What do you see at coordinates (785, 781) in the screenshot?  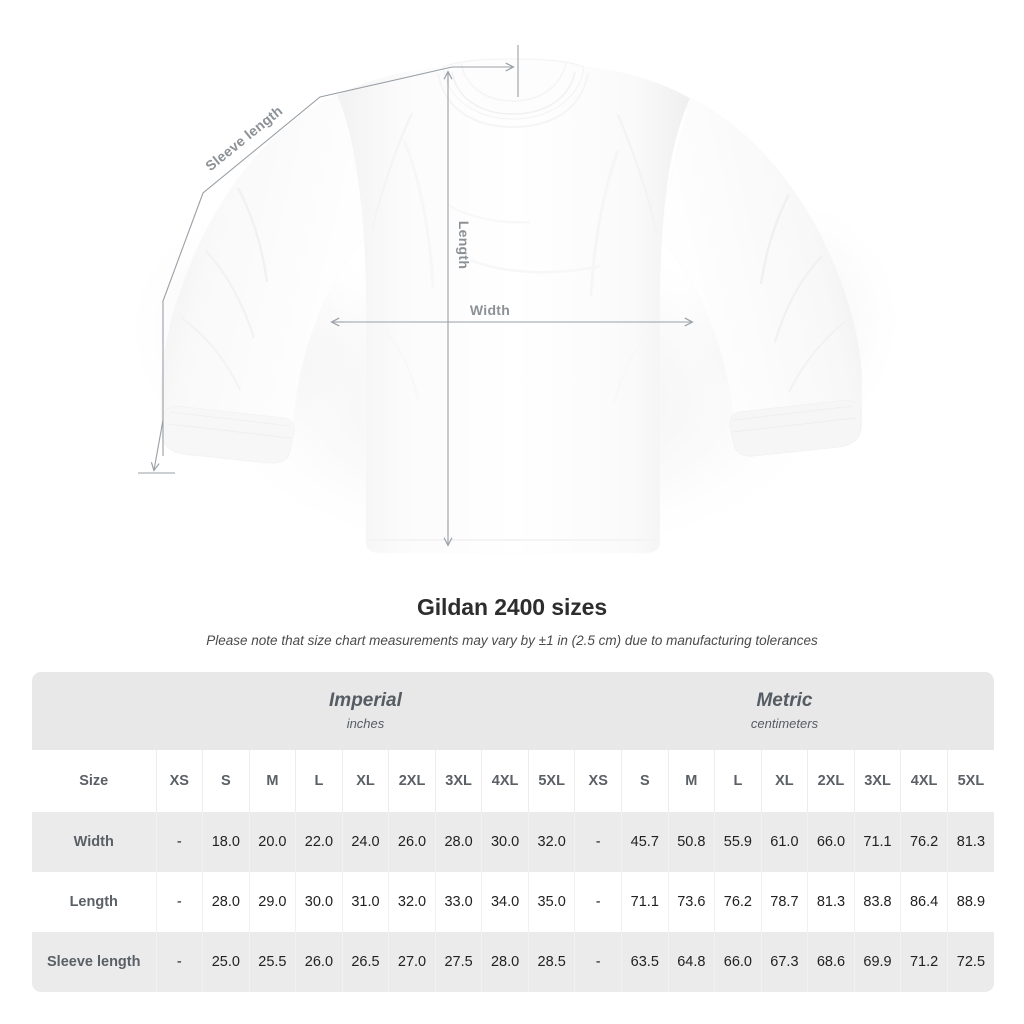 I see `size-header-metric-xl: XL` at bounding box center [785, 781].